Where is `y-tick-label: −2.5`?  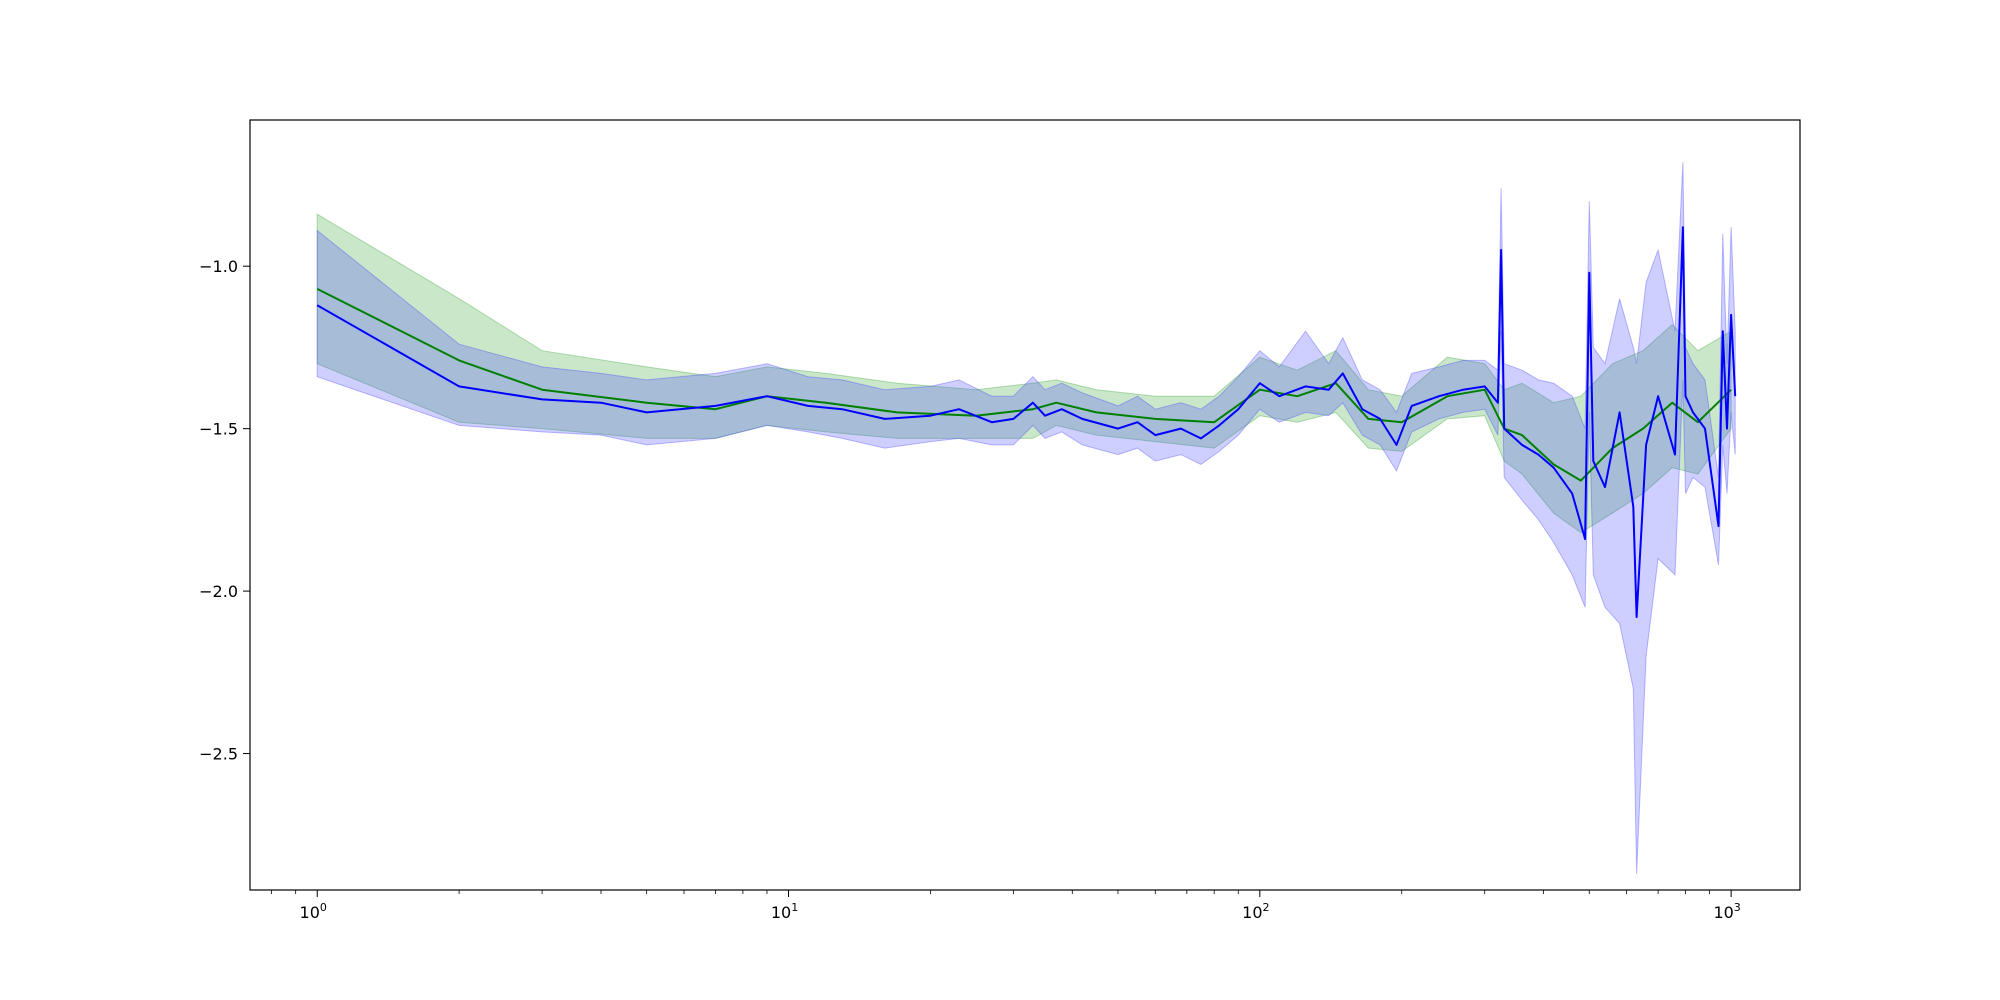 y-tick-label: −2.5 is located at coordinates (218, 754).